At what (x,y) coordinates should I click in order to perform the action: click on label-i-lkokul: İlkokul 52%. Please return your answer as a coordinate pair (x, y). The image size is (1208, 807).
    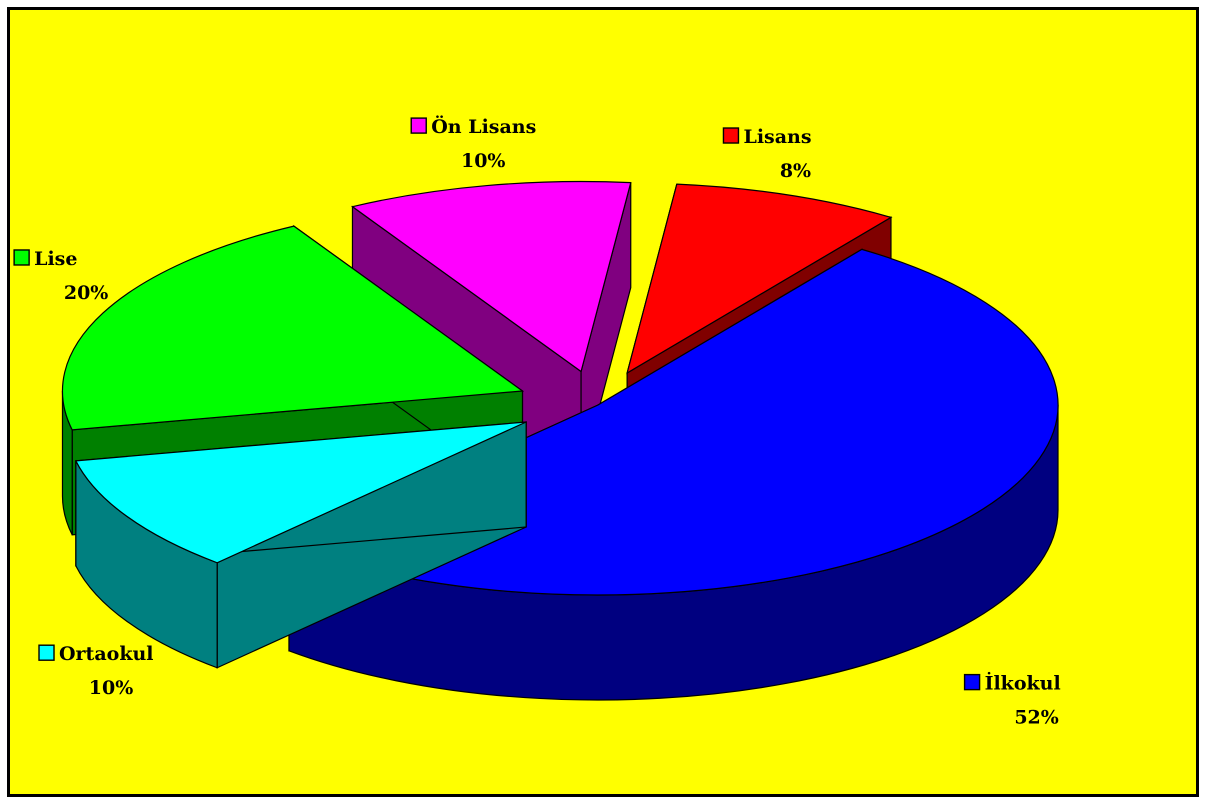
    Looking at the image, I should click on (1012, 700).